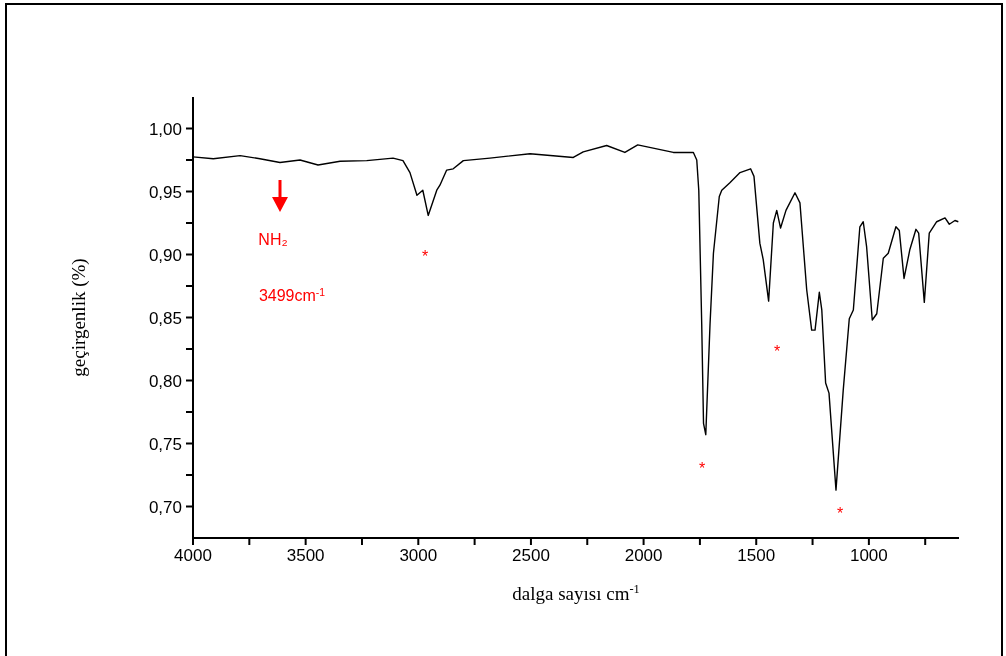 This screenshot has height=656, width=1006. What do you see at coordinates (756, 556) in the screenshot?
I see `x-tick-label: 1500` at bounding box center [756, 556].